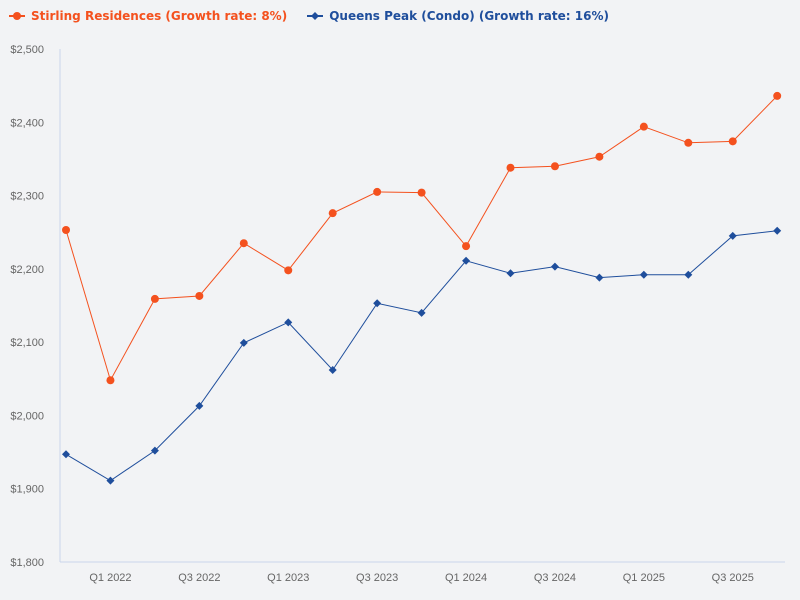 Image resolution: width=800 pixels, height=600 pixels. Describe the element at coordinates (644, 578) in the screenshot. I see `x-tick-label: Q1 2025` at that location.